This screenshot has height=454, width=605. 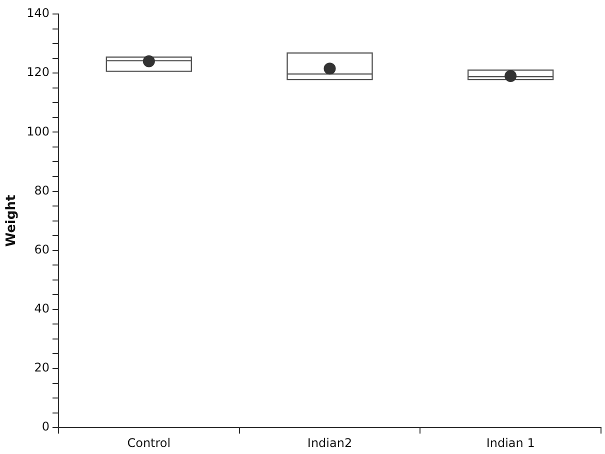 I want to click on y-tick-label: 140, so click(x=38, y=13).